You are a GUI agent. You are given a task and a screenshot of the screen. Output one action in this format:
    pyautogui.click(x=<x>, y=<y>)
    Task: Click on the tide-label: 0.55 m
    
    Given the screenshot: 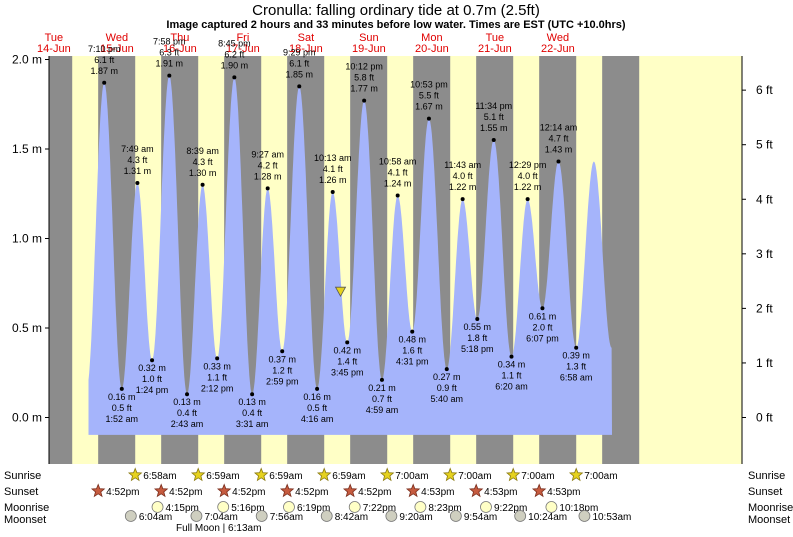 What is the action you would take?
    pyautogui.click(x=478, y=327)
    